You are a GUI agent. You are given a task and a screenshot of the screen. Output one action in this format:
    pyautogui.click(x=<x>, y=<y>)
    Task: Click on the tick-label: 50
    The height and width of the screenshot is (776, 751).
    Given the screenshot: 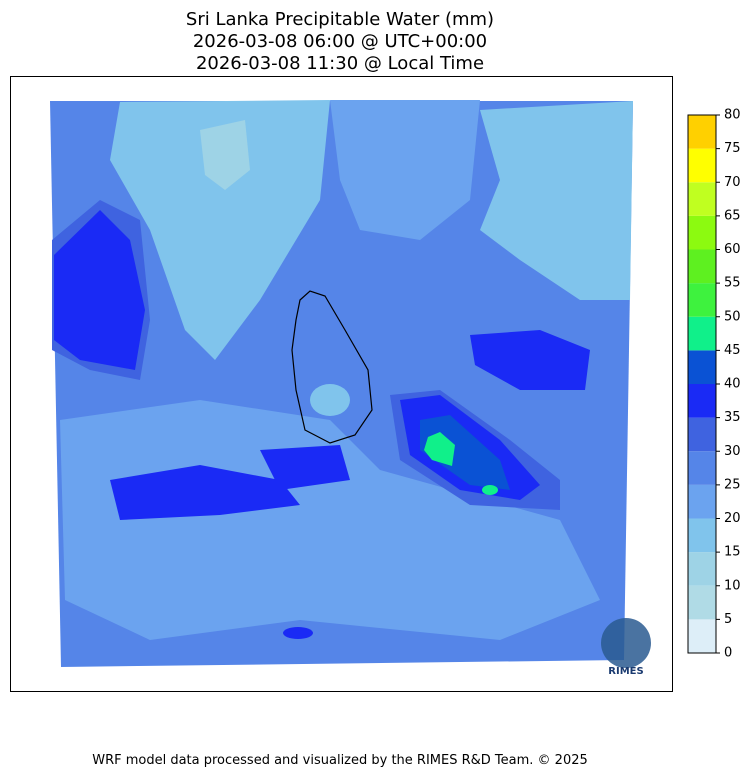 What is the action you would take?
    pyautogui.click(x=732, y=316)
    